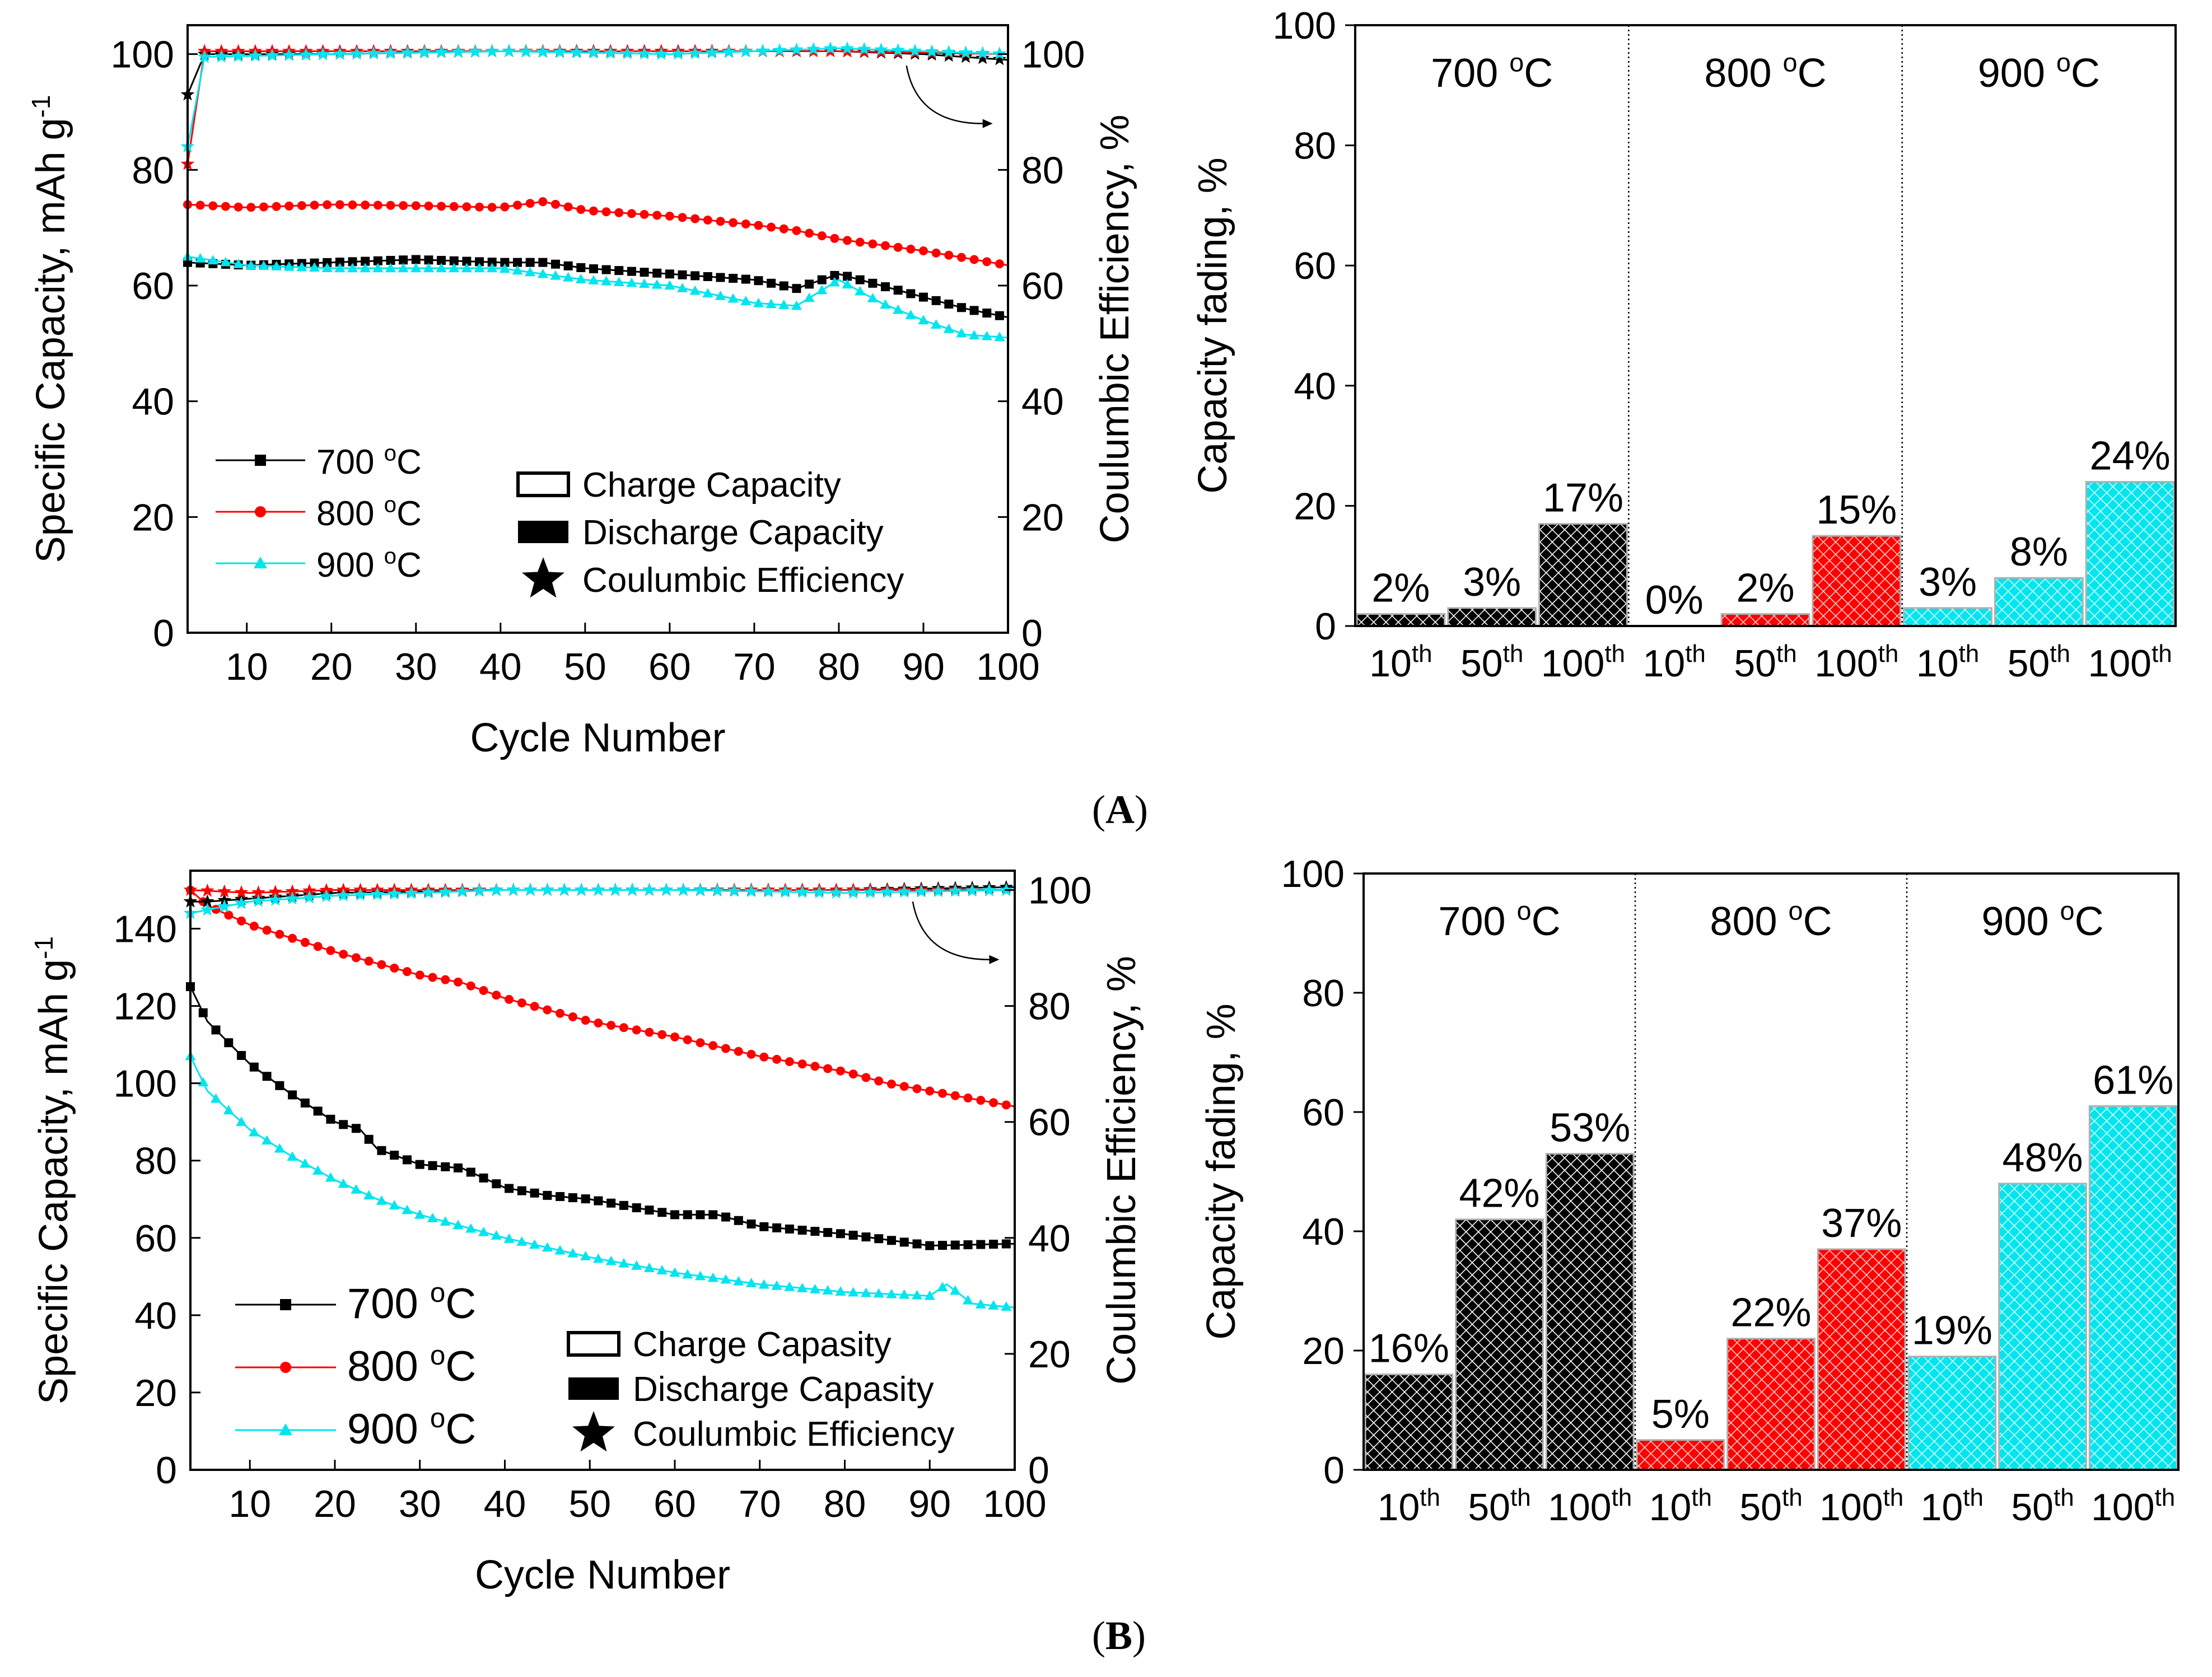  What do you see at coordinates (153, 170) in the screenshot?
I see `y-left-tick-label: 80` at bounding box center [153, 170].